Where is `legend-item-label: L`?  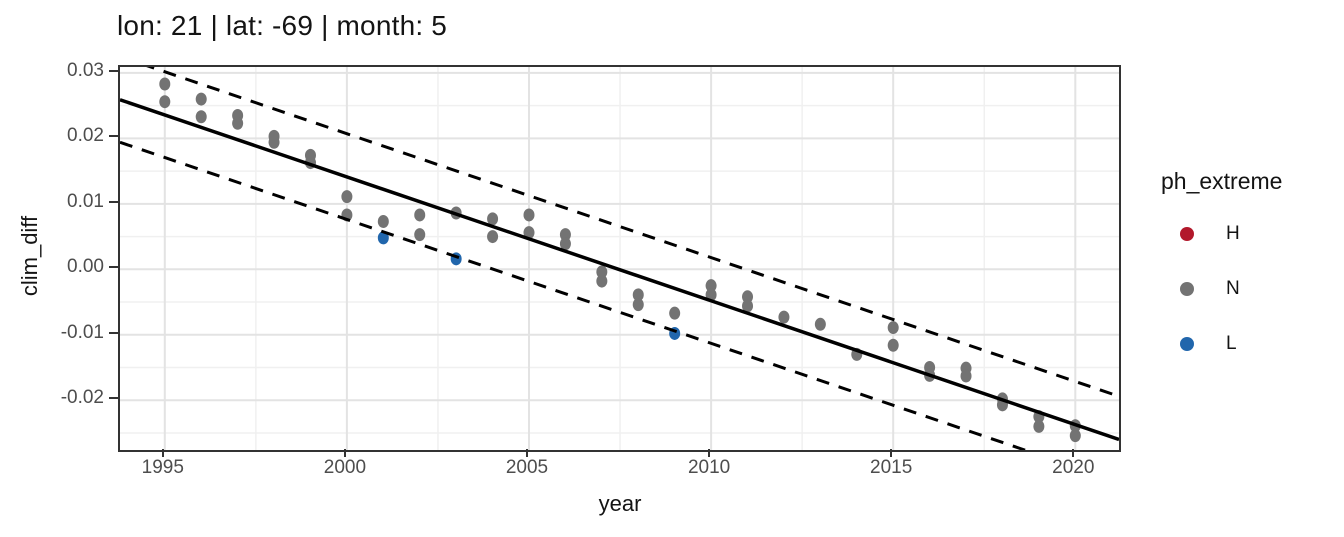 legend-item-label: L is located at coordinates (1231, 343).